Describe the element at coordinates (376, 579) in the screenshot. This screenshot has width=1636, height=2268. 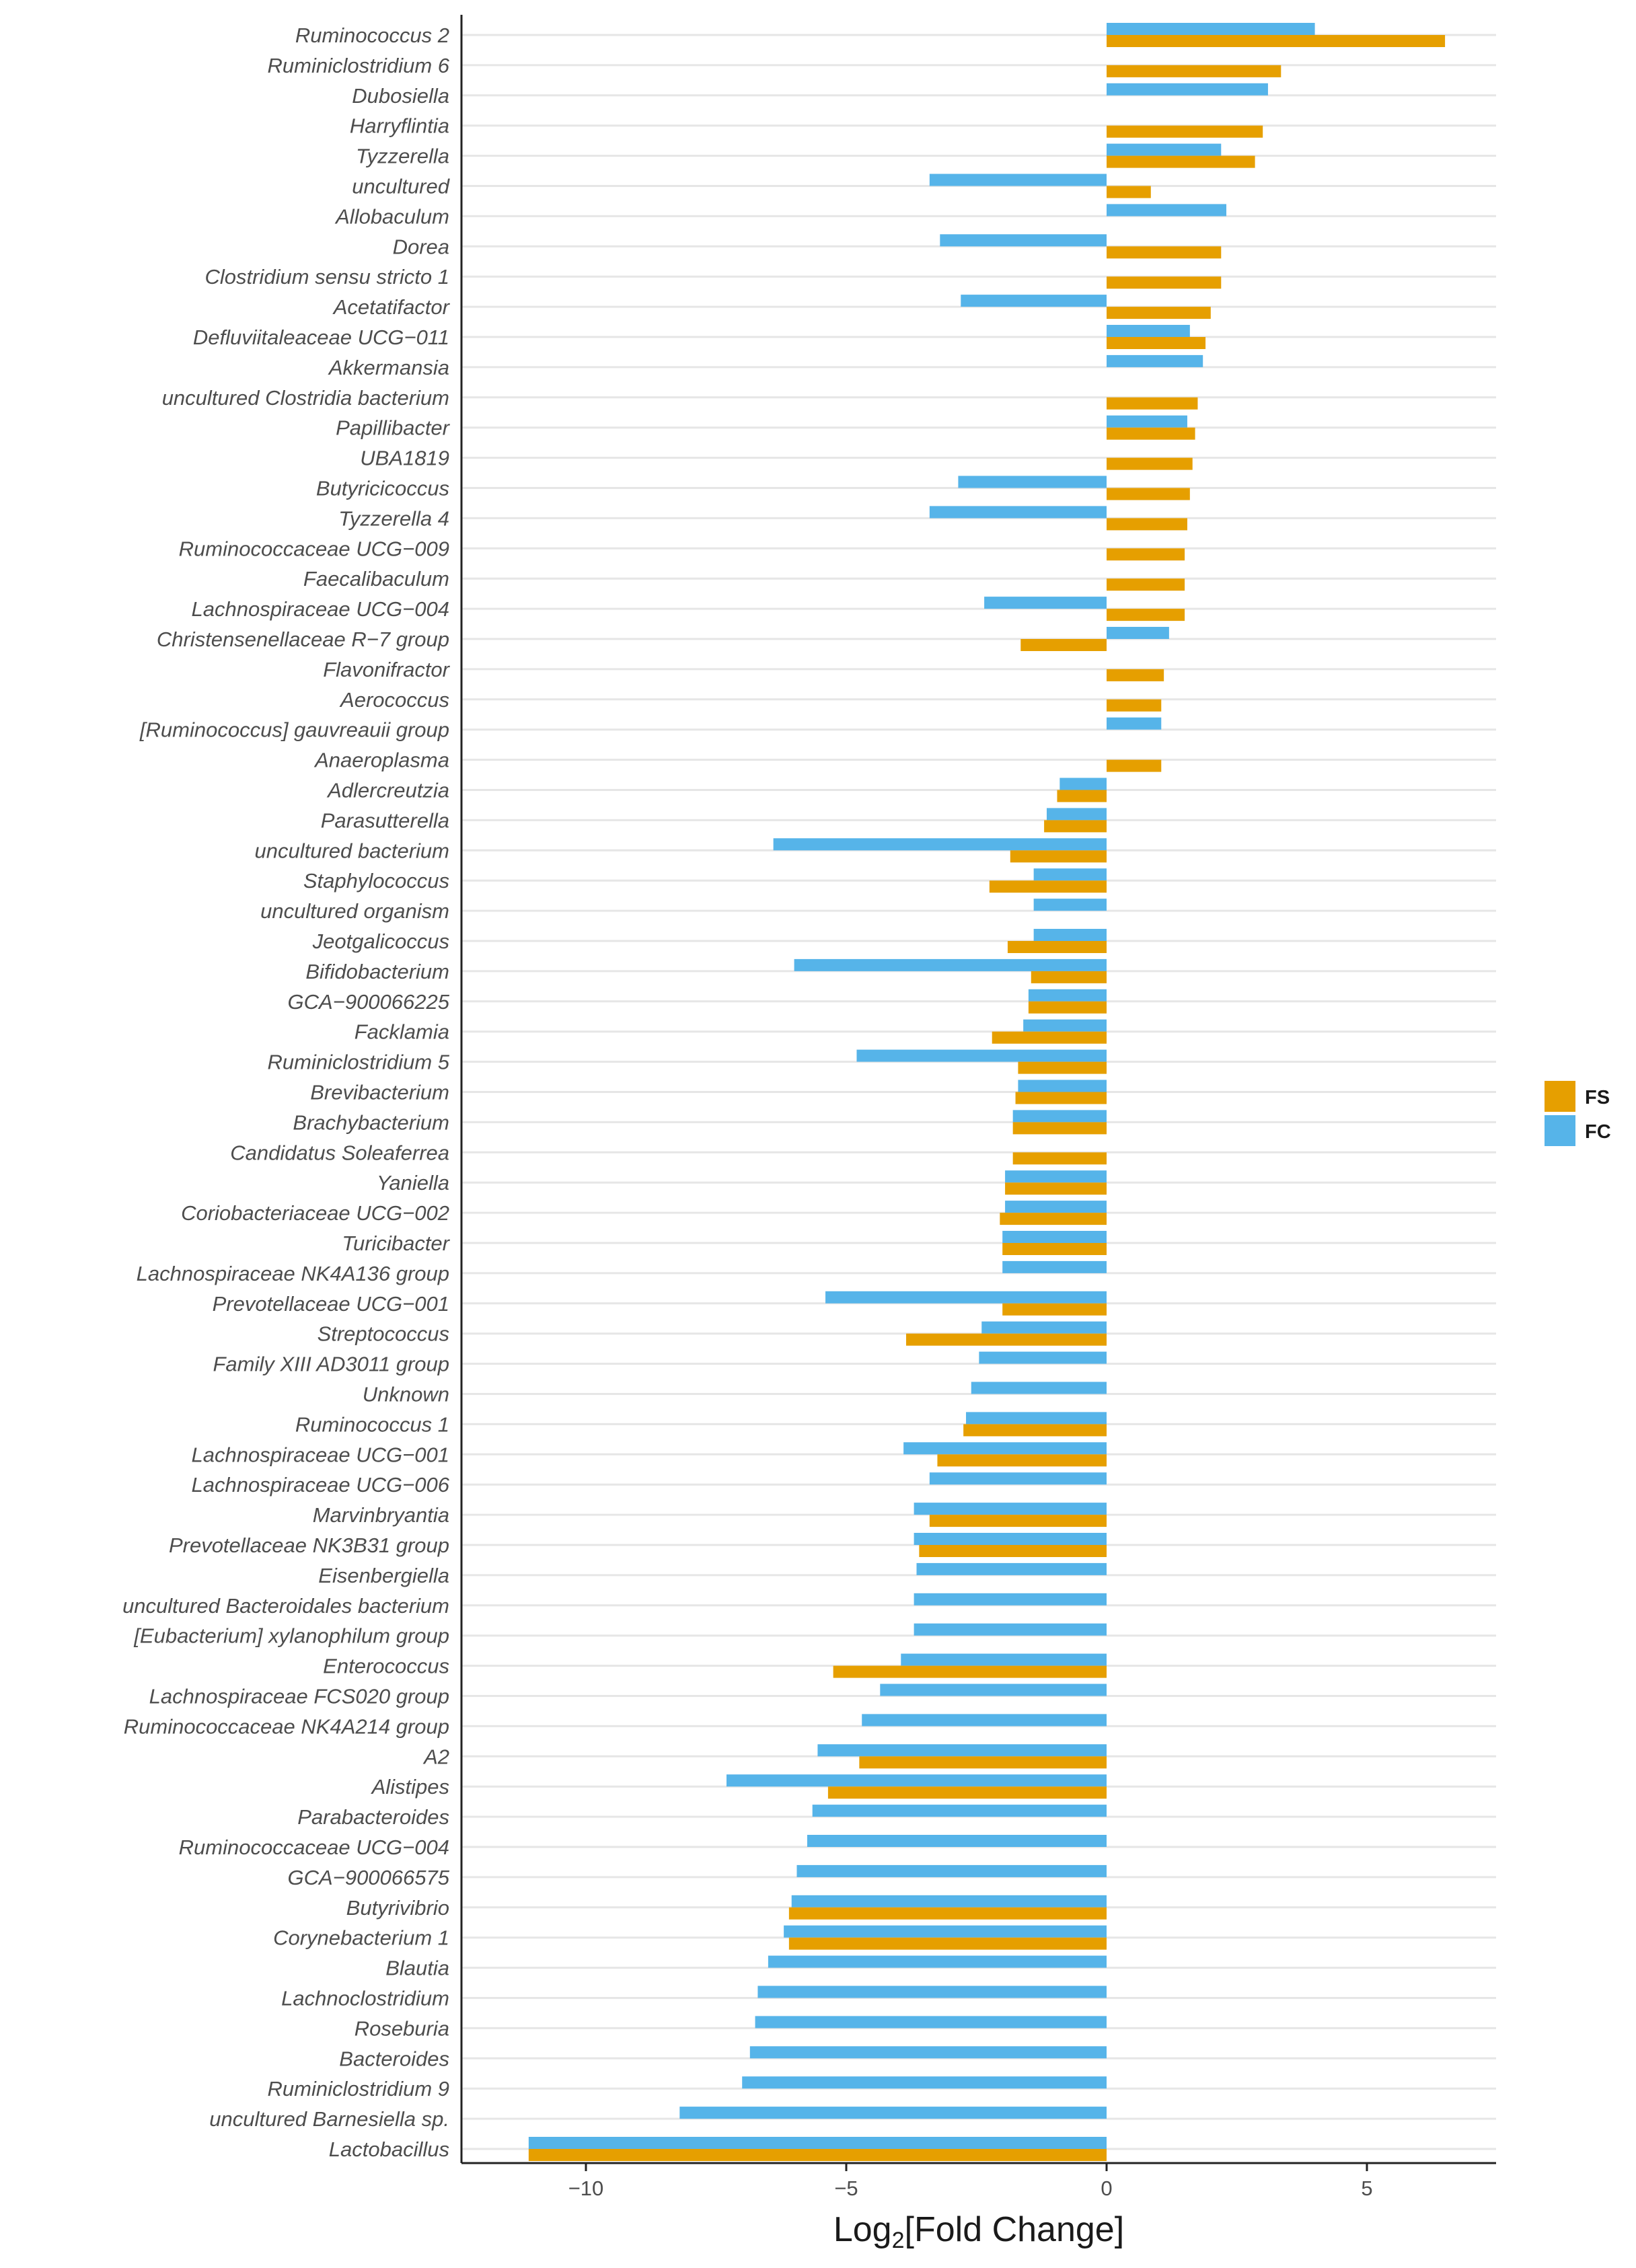
I see `category-label: Faecalibaculum` at that location.